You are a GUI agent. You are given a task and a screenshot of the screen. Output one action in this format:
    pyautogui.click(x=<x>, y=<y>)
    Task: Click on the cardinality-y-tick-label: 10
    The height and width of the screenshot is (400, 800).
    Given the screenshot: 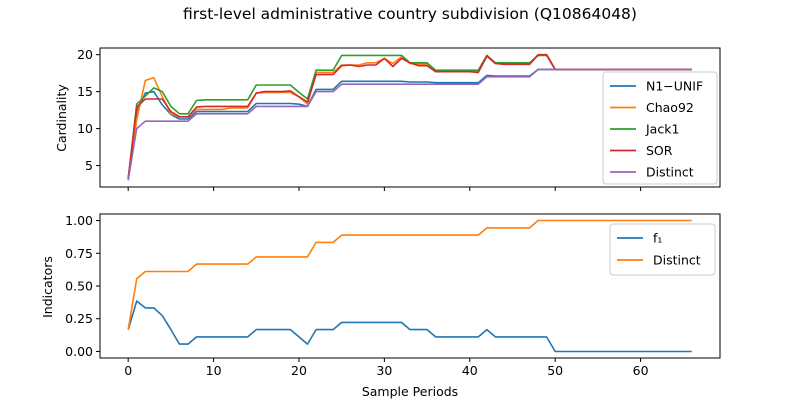 What is the action you would take?
    pyautogui.click(x=85, y=128)
    